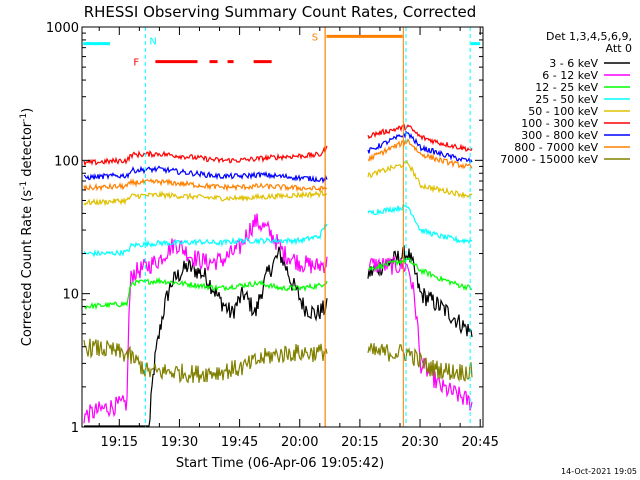 This screenshot has width=640, height=480. I want to click on y-axis-label-mid: detector, so click(27, 151).